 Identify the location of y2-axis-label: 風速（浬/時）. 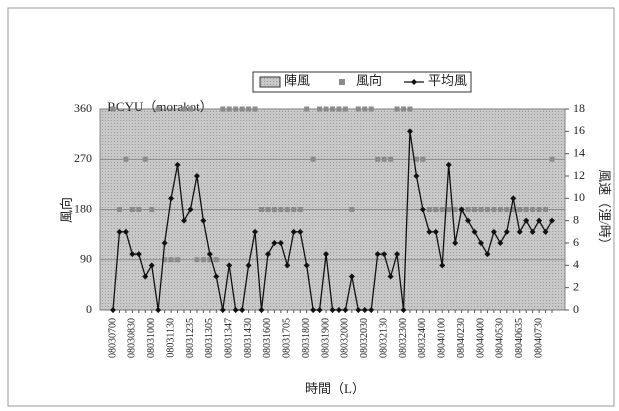
(604, 210).